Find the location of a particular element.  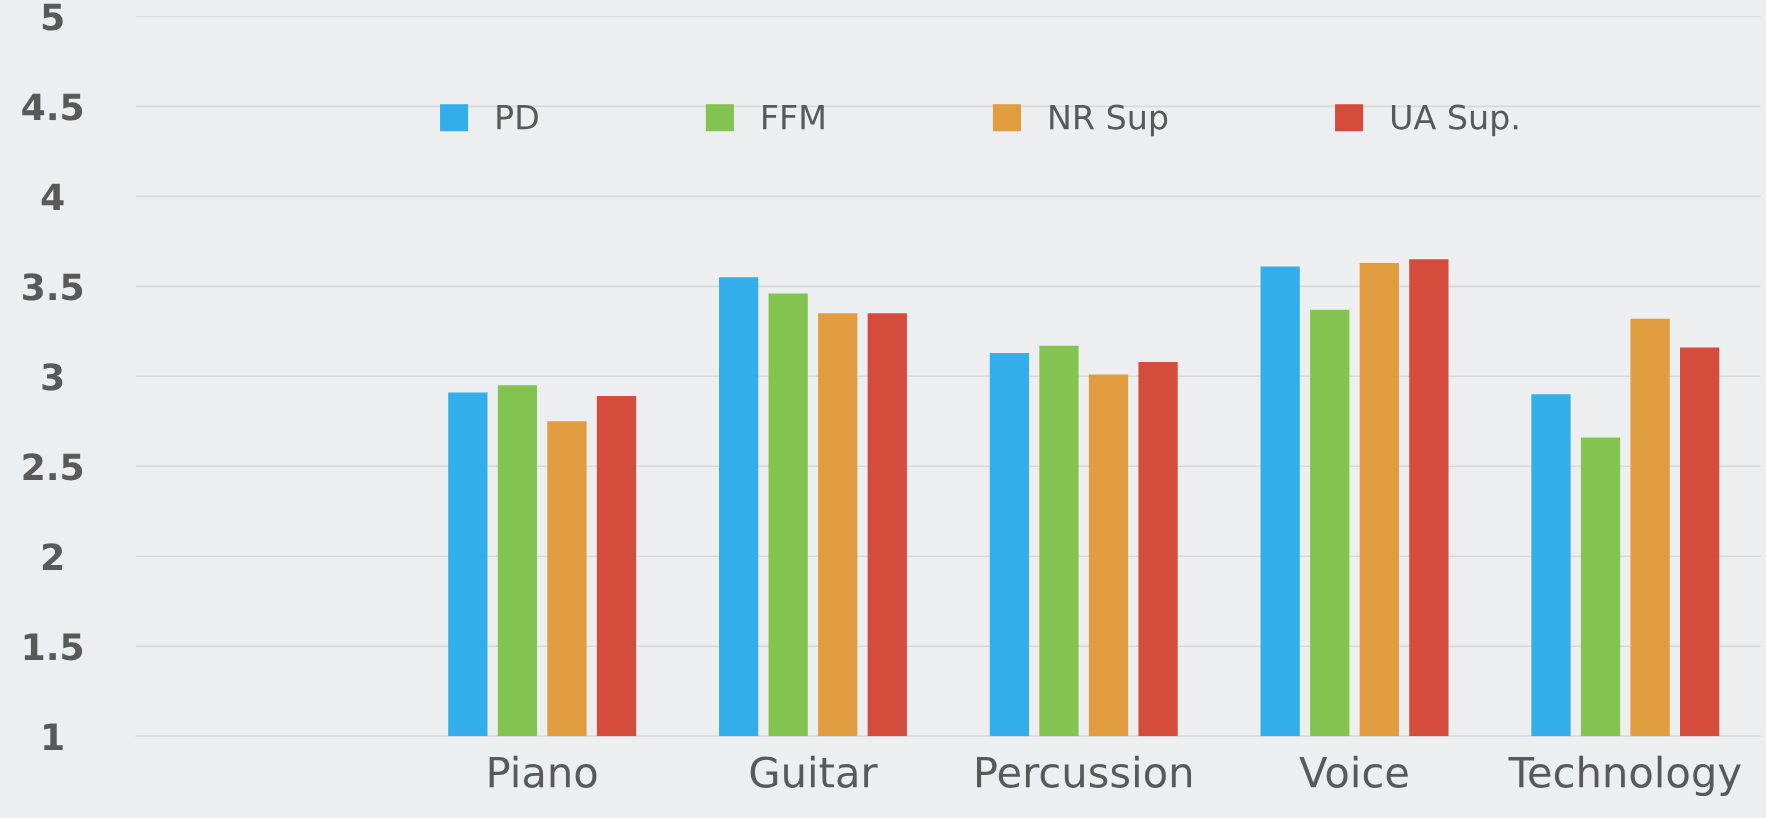

y-tick-label: 3.5 is located at coordinates (53, 287).